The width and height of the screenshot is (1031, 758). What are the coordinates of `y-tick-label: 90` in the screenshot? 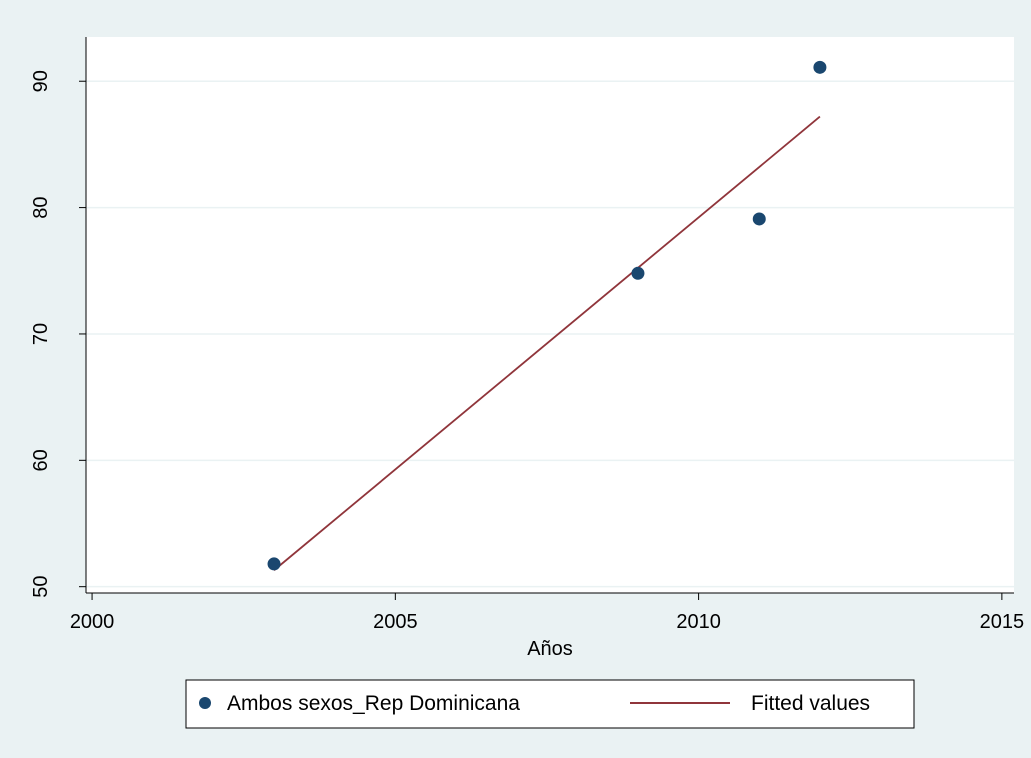 It's located at (41, 81).